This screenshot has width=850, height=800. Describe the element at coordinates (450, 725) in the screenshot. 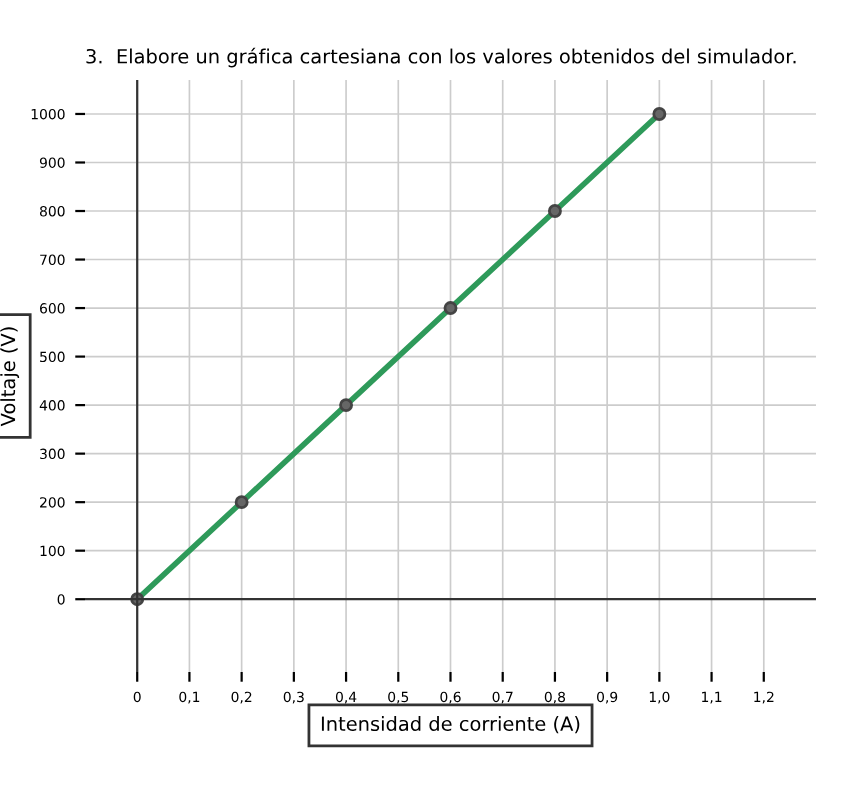

I see `x-axis-title: Intensidad de corriente (A)` at that location.